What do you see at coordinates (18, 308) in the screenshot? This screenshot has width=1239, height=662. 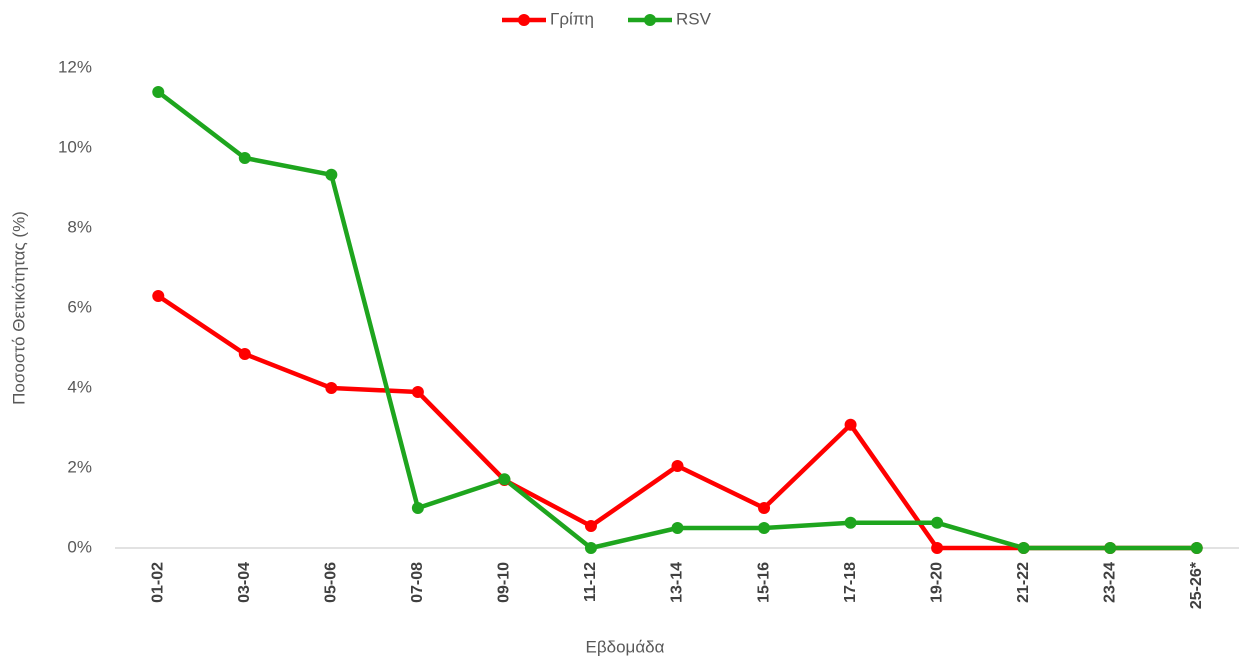 I see `y-axis-title: Ποσοστό Θετικότητας (%)` at bounding box center [18, 308].